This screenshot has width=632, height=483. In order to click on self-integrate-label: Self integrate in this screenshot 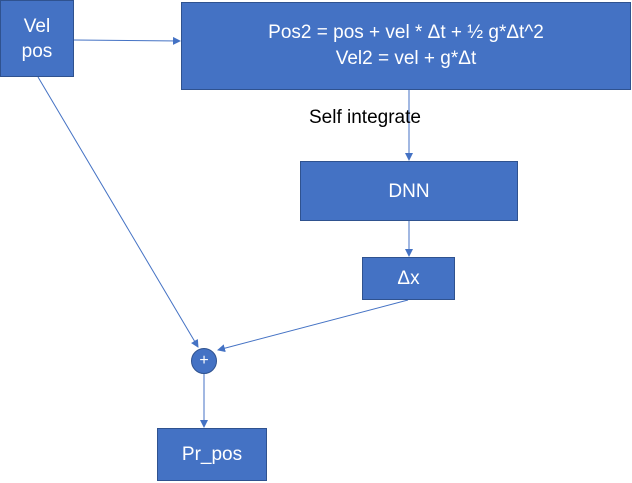, I will do `click(365, 117)`.